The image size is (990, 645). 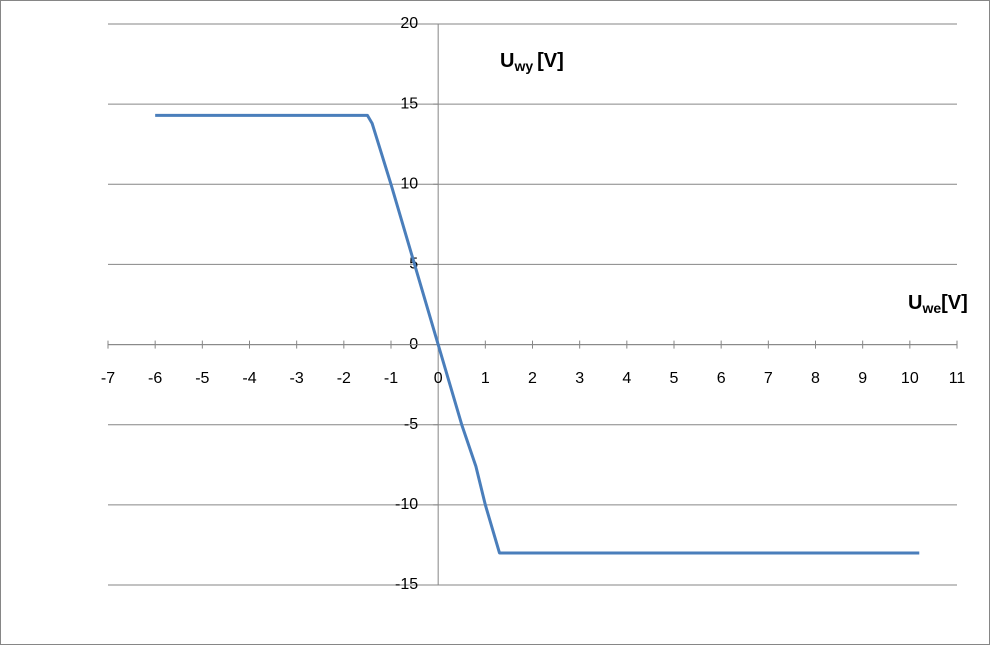 I want to click on x-tick-label: -3, so click(x=297, y=378).